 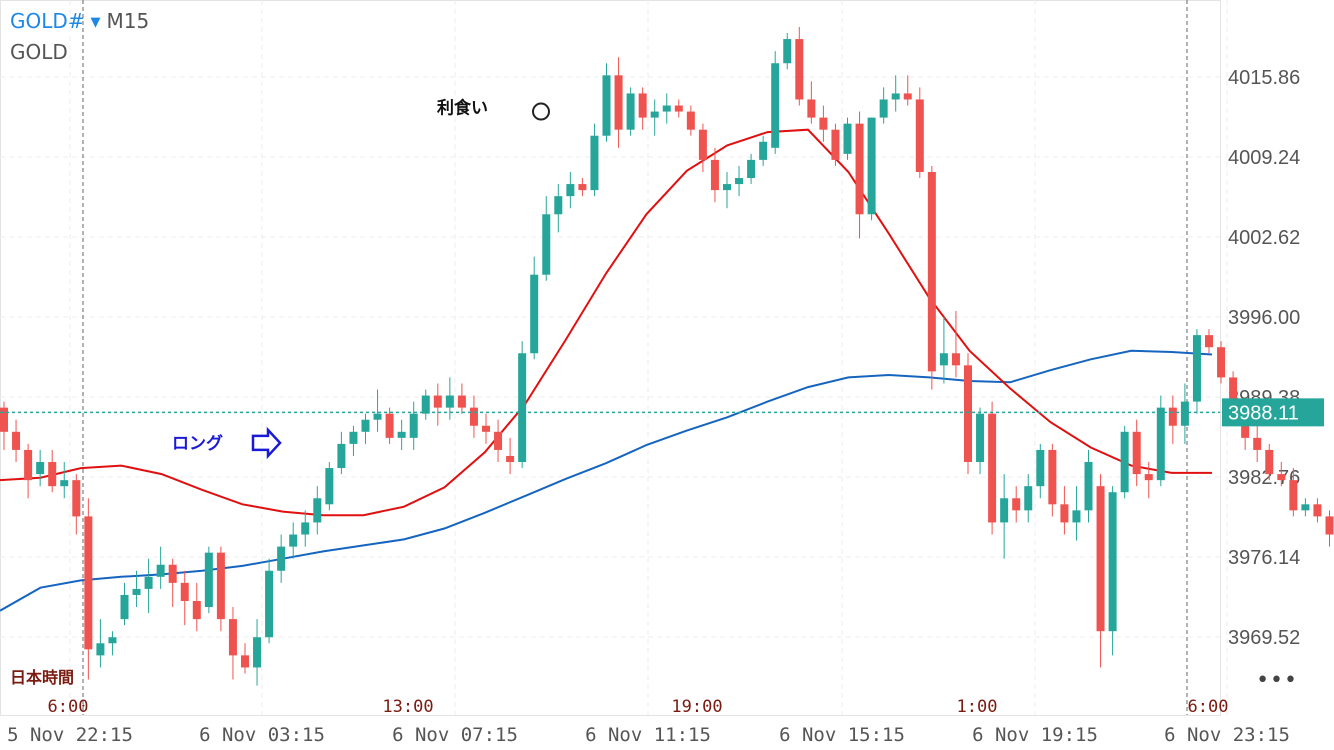 I want to click on chevron-down-icon: ▼, so click(x=95, y=22).